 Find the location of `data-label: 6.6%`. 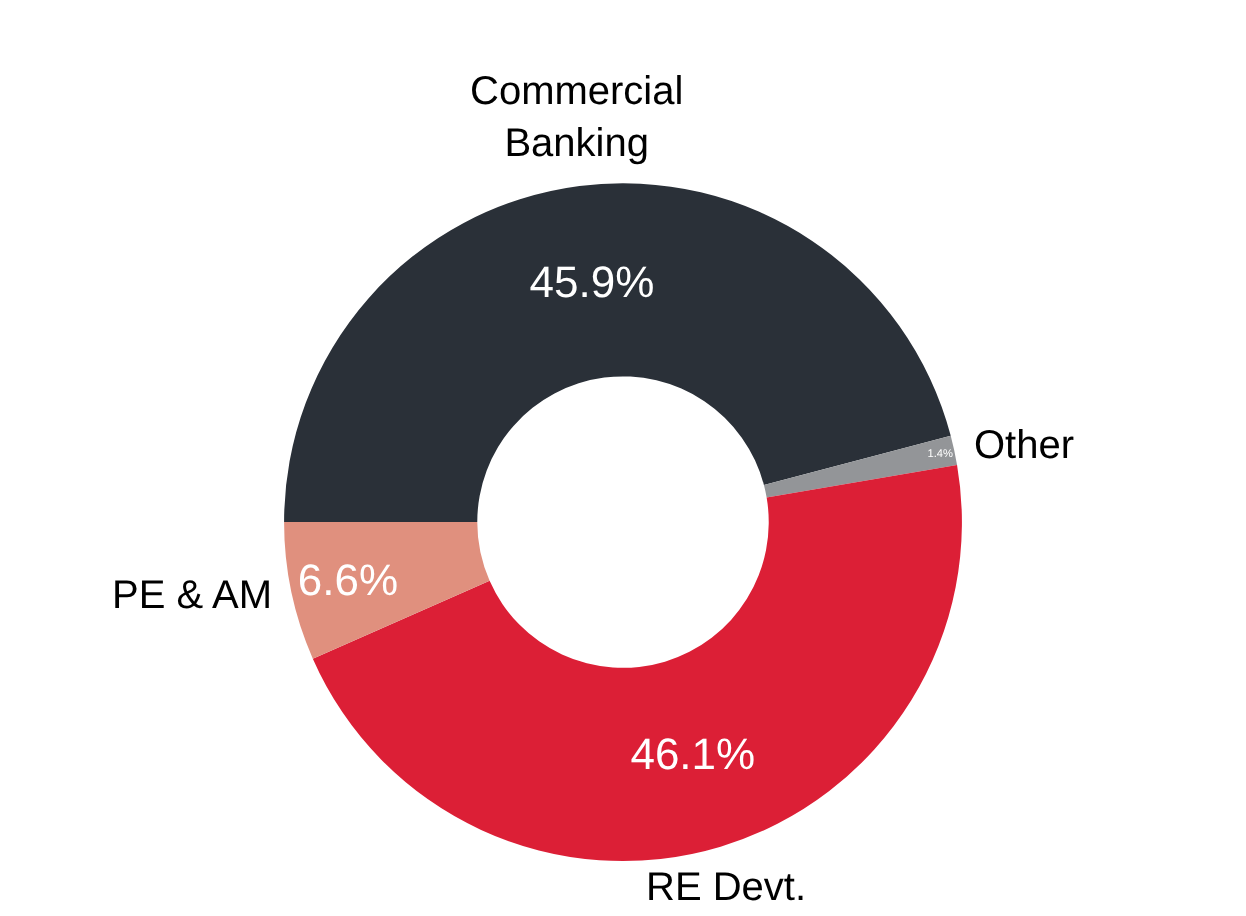

data-label: 6.6% is located at coordinates (348, 579).